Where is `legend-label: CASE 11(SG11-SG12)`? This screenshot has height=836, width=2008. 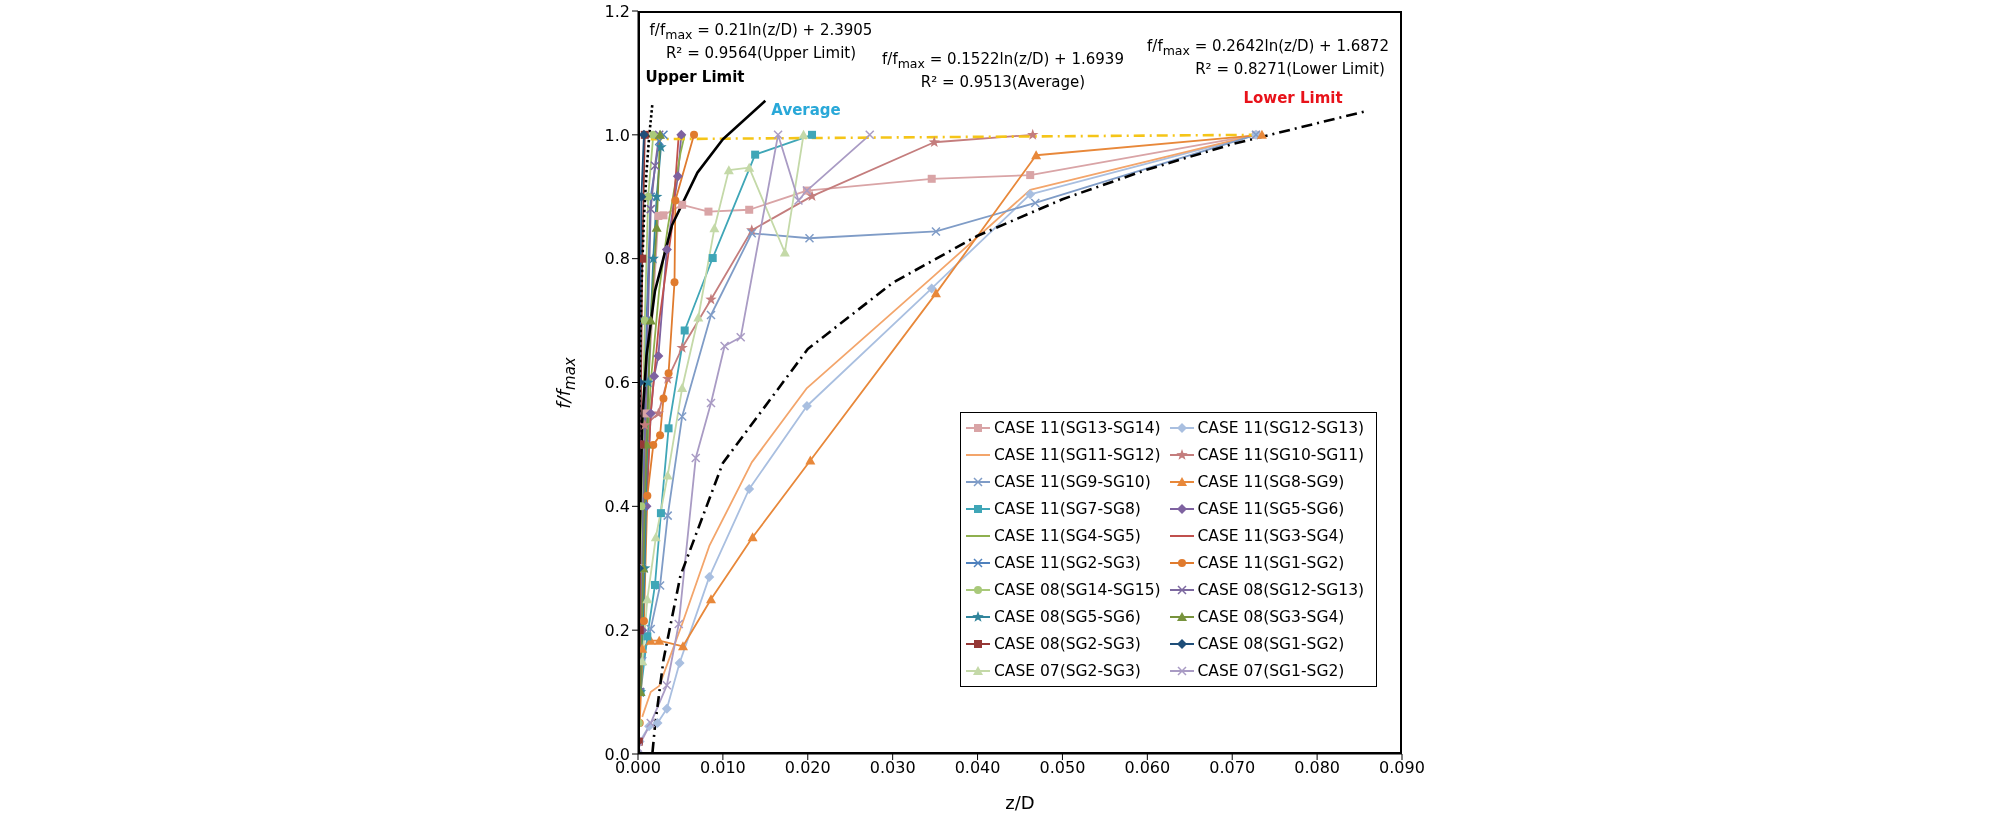
legend-label: CASE 11(SG11-SG12) is located at coordinates (1077, 455).